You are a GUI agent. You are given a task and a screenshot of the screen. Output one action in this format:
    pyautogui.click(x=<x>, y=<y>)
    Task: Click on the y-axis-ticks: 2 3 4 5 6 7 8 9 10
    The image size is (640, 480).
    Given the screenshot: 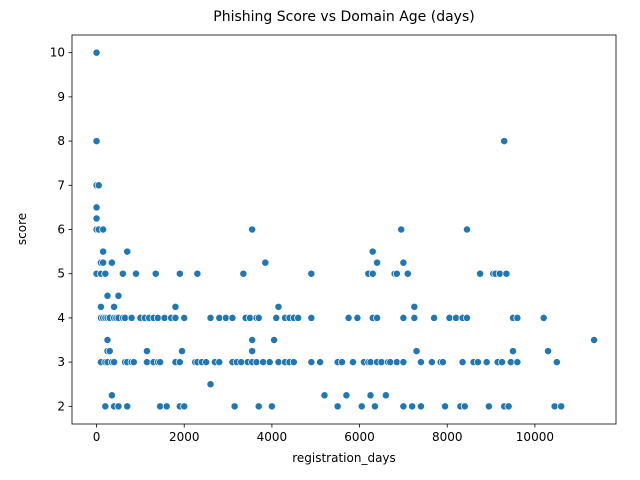 What is the action you would take?
    pyautogui.click(x=61, y=229)
    